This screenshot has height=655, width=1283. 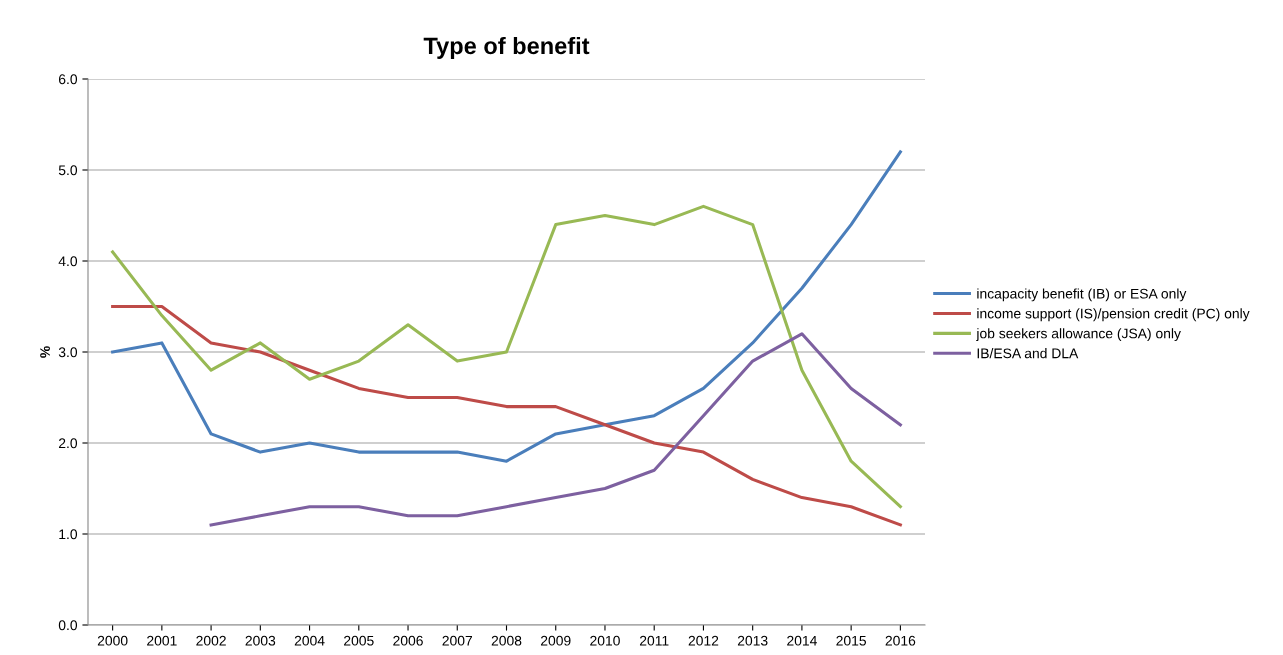 What do you see at coordinates (260, 640) in the screenshot?
I see `x-tick-label: 2003` at bounding box center [260, 640].